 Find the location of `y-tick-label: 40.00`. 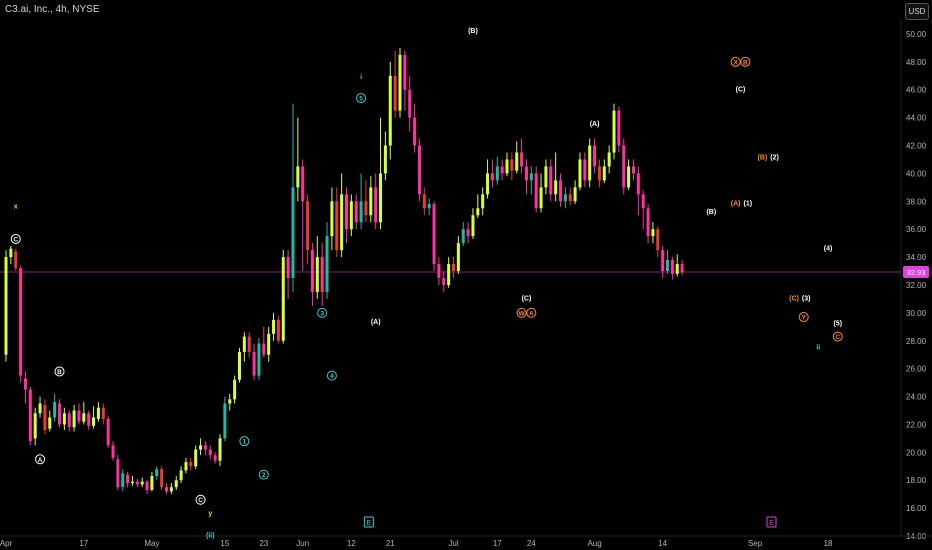

y-tick-label: 40.00 is located at coordinates (916, 173).